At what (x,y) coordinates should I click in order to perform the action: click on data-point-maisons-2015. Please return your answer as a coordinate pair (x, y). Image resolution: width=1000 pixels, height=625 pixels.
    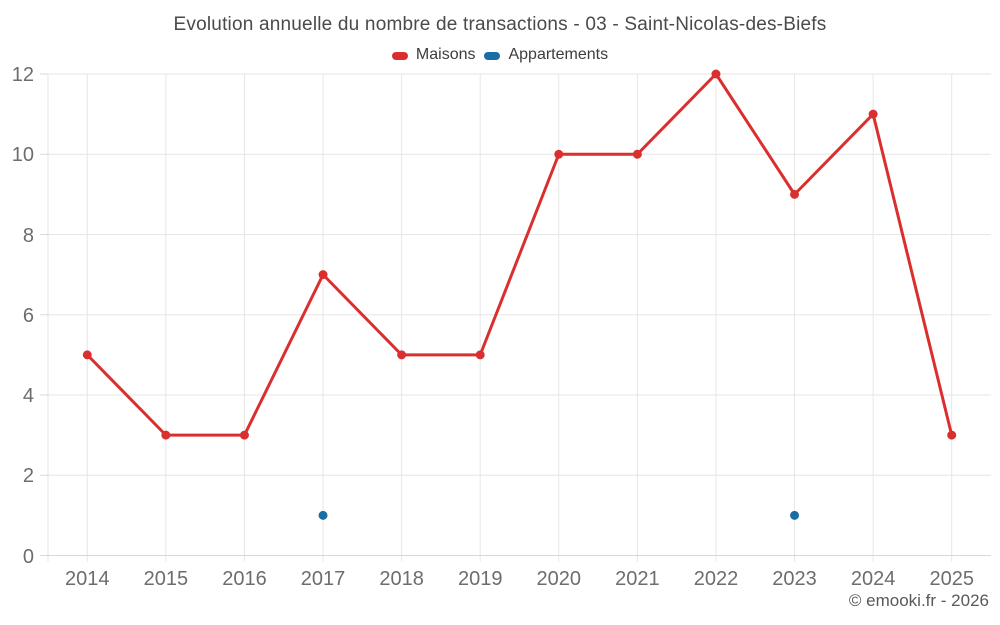
    Looking at the image, I should click on (166, 435).